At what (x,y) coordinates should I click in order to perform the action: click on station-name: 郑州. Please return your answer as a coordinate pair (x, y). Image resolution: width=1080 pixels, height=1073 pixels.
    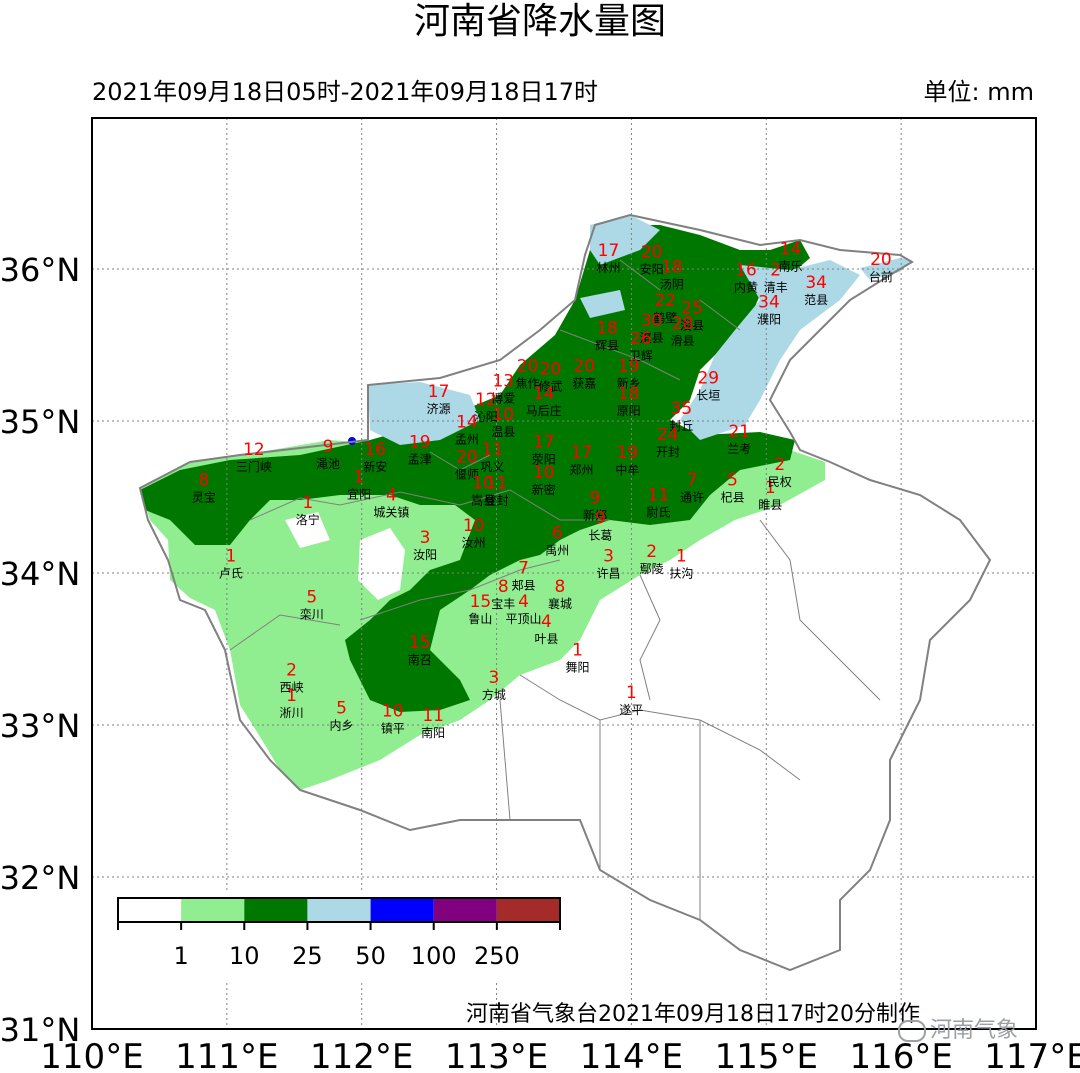
    Looking at the image, I should click on (582, 469).